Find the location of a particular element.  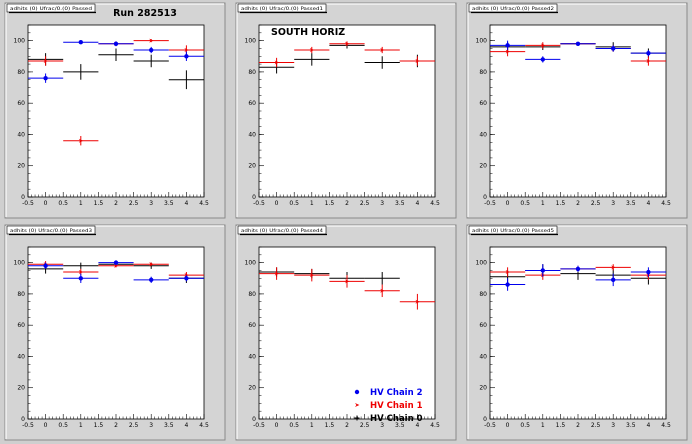

stat-label: adhits (0) Ufrac/0.(0) Passed2 is located at coordinates (513, 8).